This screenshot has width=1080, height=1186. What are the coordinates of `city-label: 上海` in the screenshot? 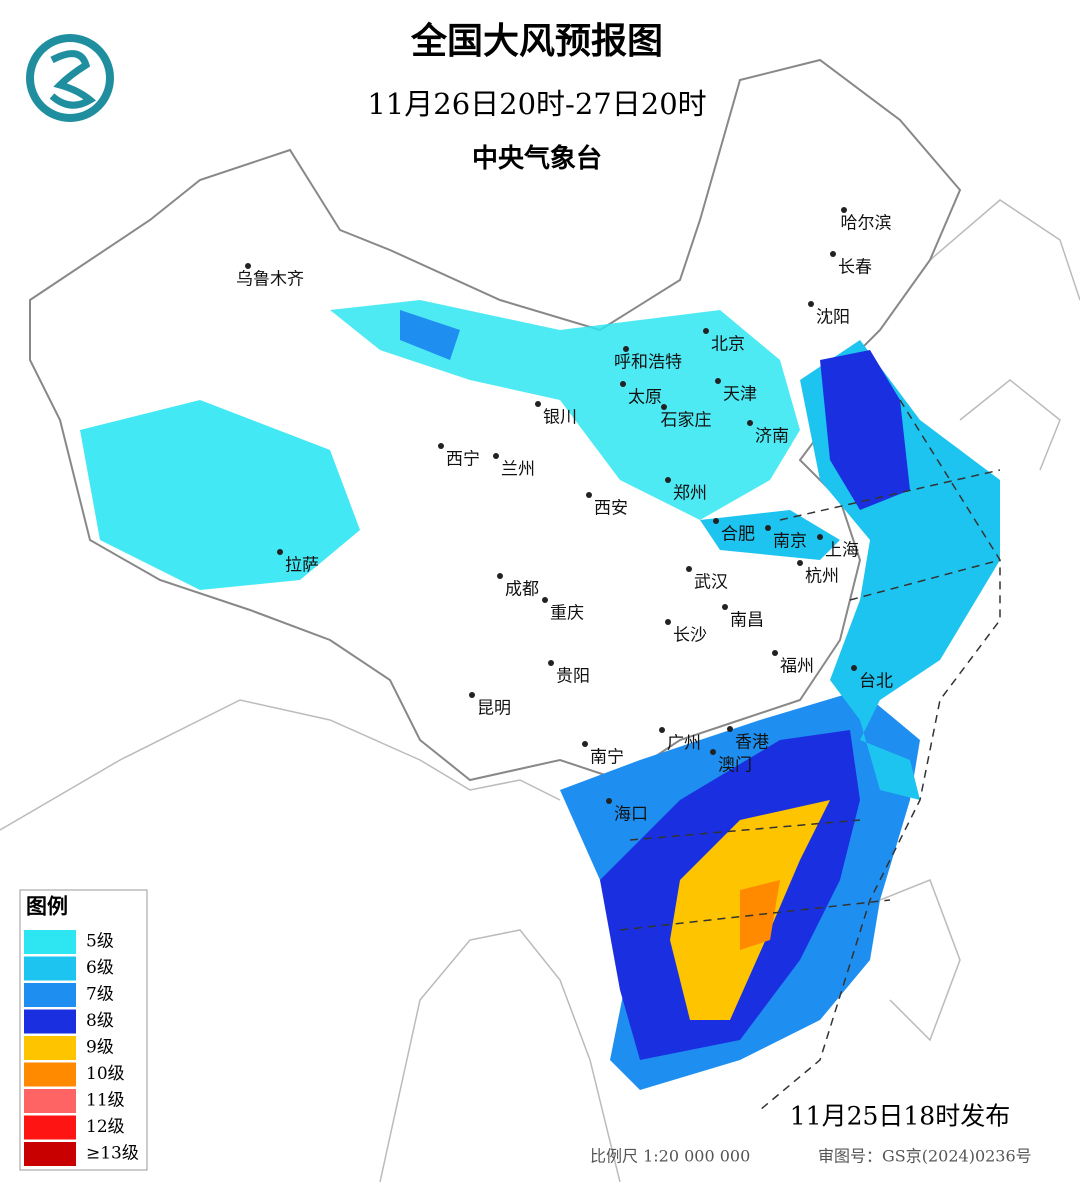 It's located at (842, 551).